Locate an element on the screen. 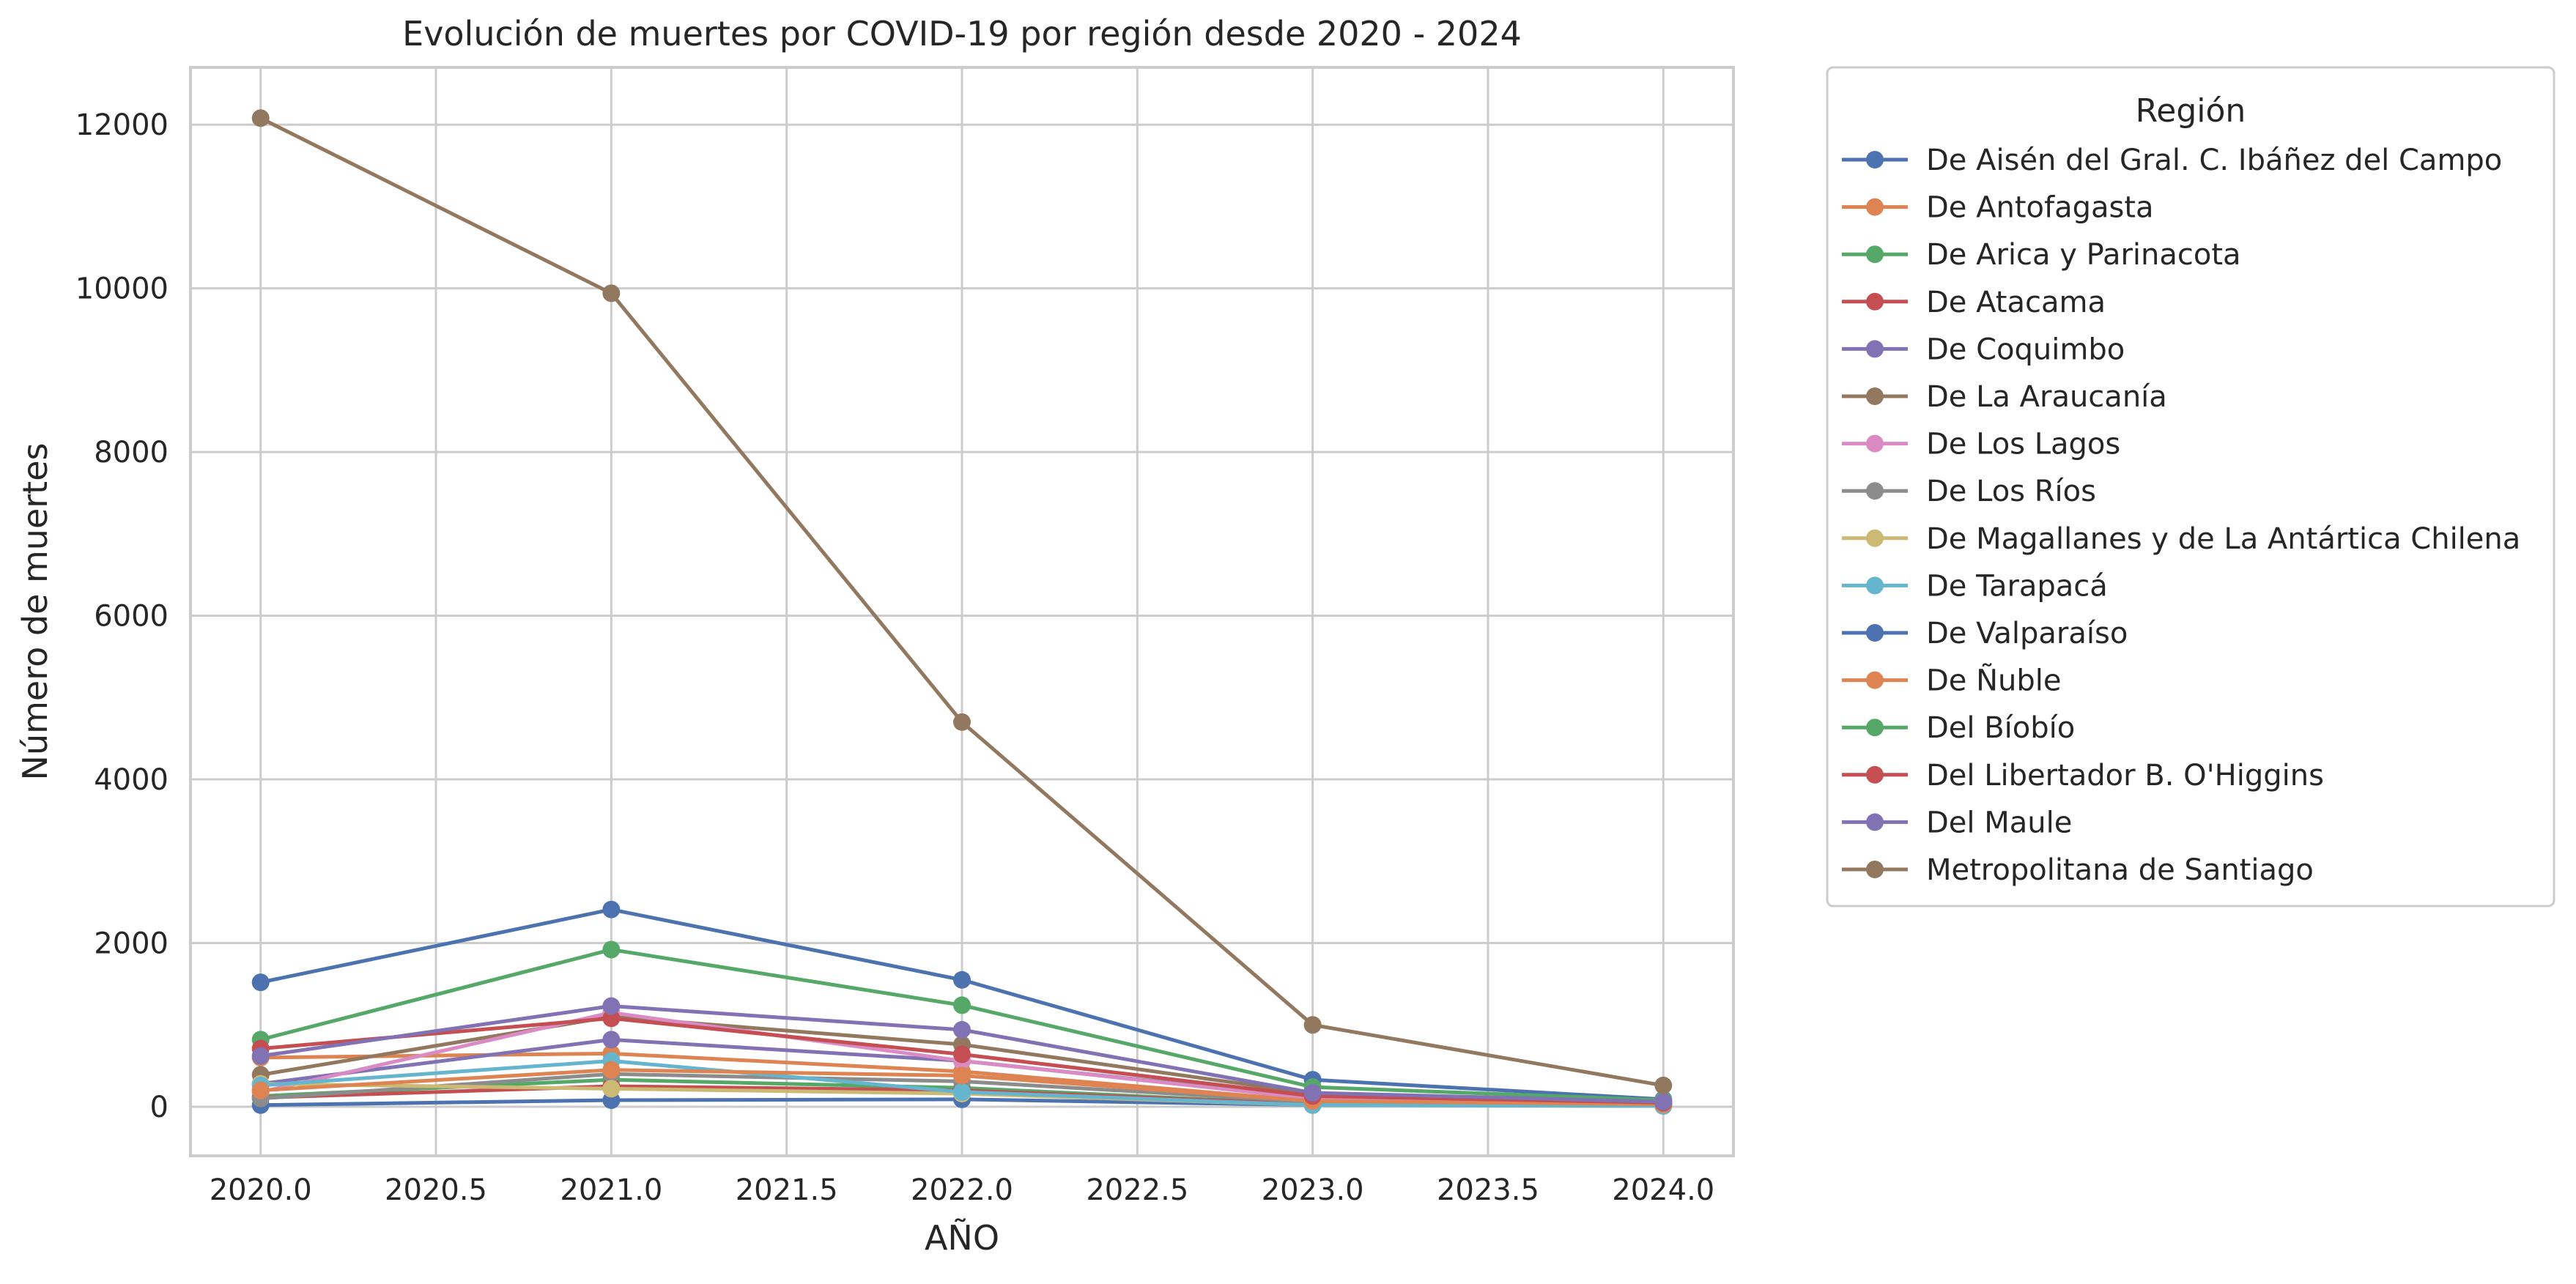 Image resolution: width=2576 pixels, height=1284 pixels. legend-item: De Ñuble is located at coordinates (1952, 680).